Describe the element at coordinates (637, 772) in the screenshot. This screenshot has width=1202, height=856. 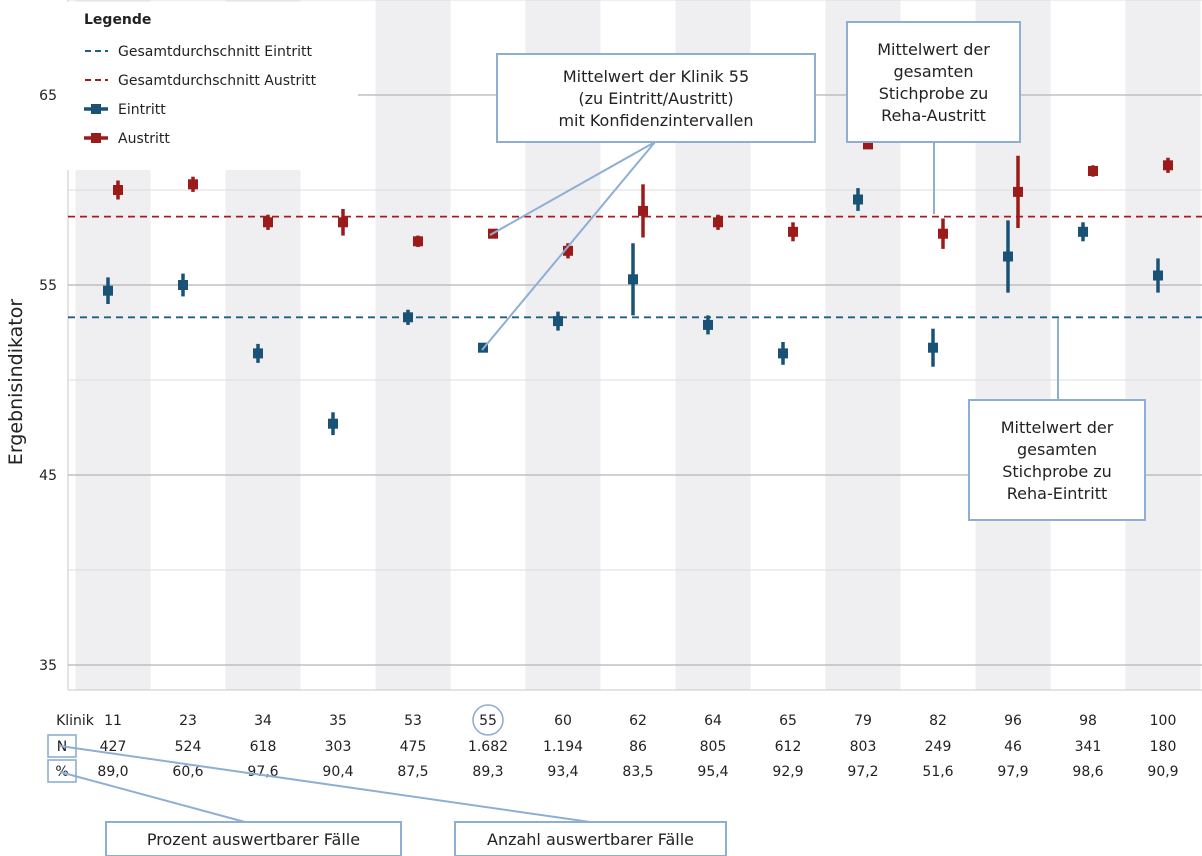
I see `table-pct-62: 83,5` at that location.